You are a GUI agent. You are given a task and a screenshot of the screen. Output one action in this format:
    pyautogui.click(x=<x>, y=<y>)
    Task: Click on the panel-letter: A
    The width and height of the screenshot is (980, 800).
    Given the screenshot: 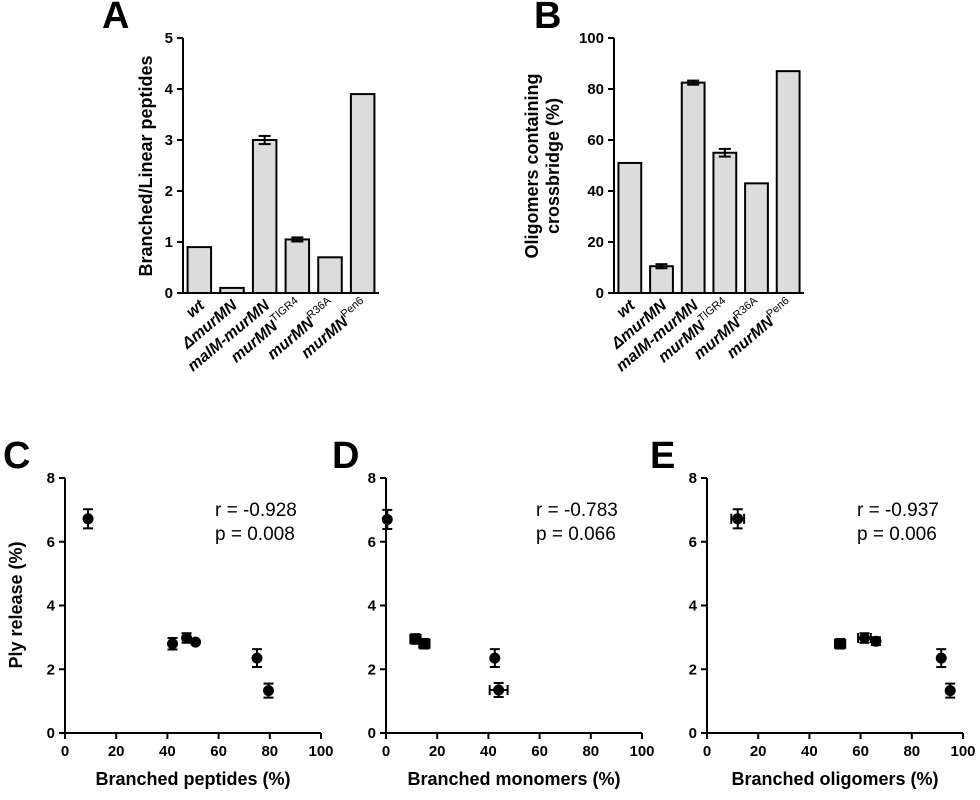 What is the action you would take?
    pyautogui.click(x=115, y=18)
    